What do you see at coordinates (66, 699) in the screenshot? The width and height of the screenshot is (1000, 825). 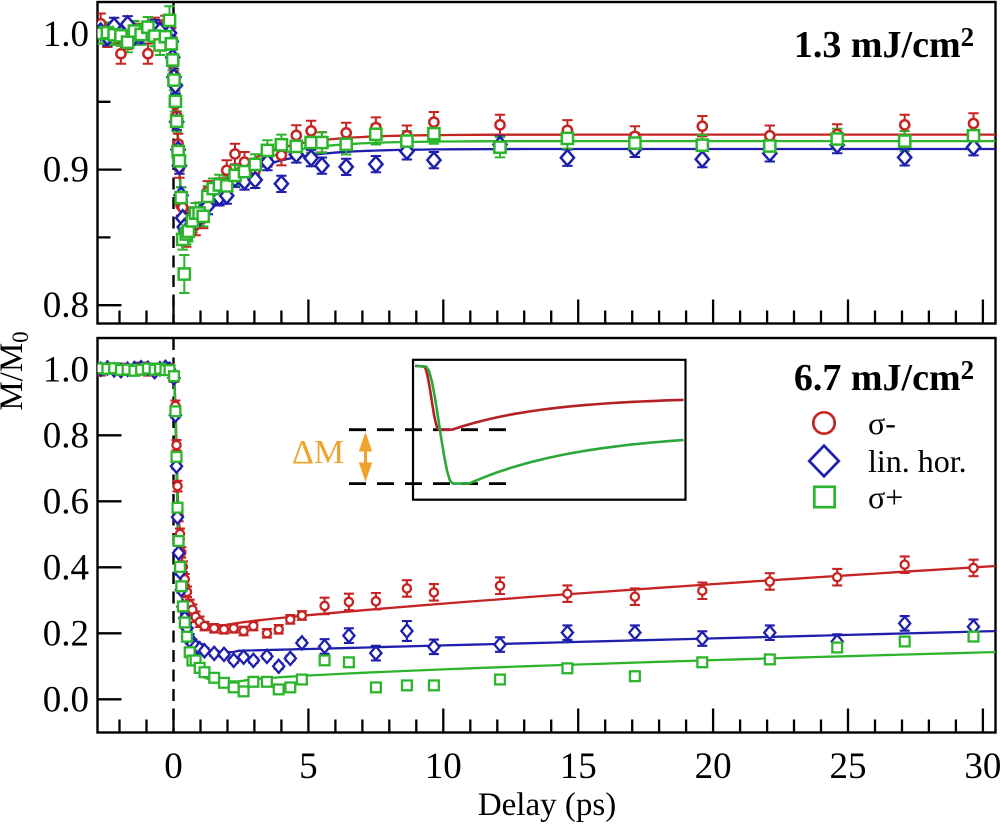 I see `svg-text: 0.0` at bounding box center [66, 699].